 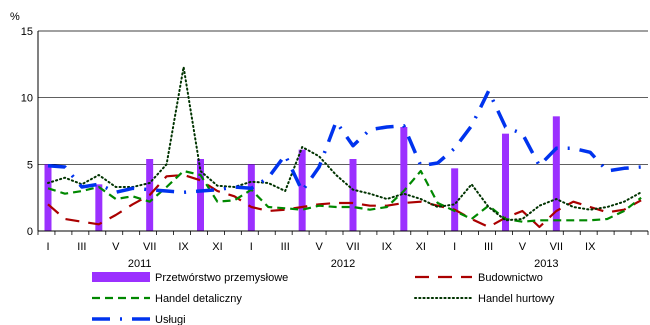 What do you see at coordinates (516, 299) in the screenshot?
I see `legend-label: Handel hurtowy` at bounding box center [516, 299].